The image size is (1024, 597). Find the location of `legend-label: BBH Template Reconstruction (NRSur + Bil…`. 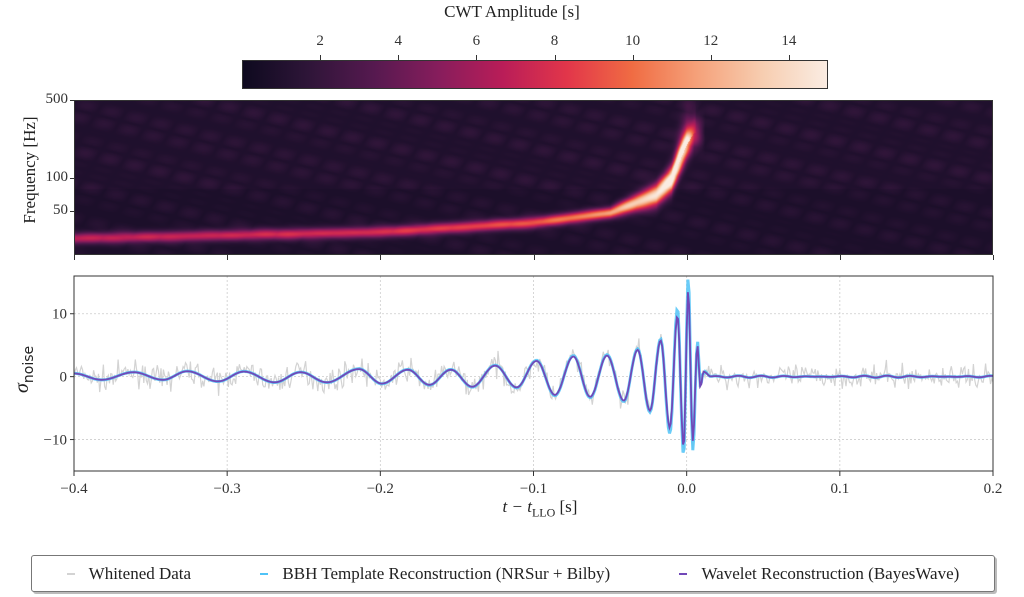

legend-label: BBH Template Reconstruction (NRSur + Bil… is located at coordinates (446, 573).